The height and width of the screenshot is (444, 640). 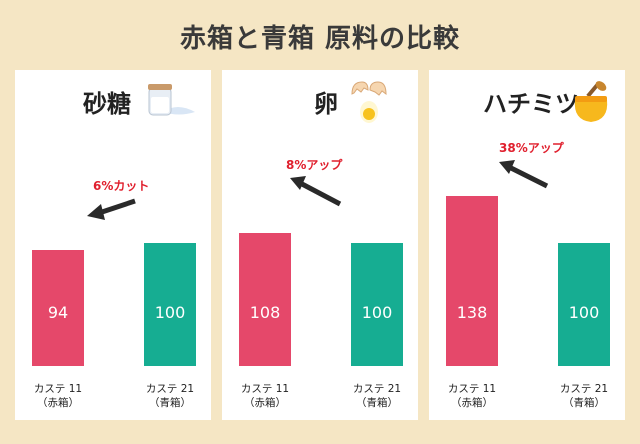 I want to click on page-title: 赤箱と青箱 原料の比較, so click(x=320, y=39).